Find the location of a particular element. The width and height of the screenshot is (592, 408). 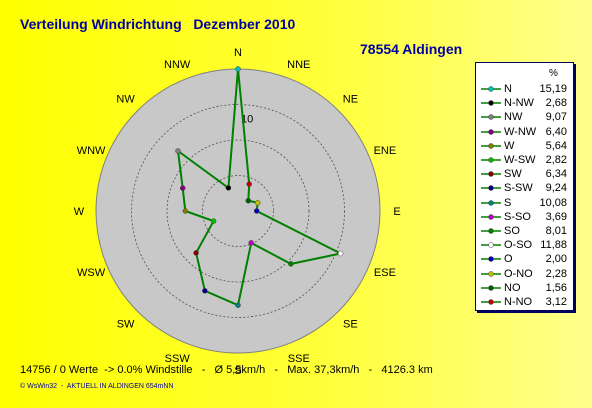

data-point-n-no is located at coordinates (249, 184).